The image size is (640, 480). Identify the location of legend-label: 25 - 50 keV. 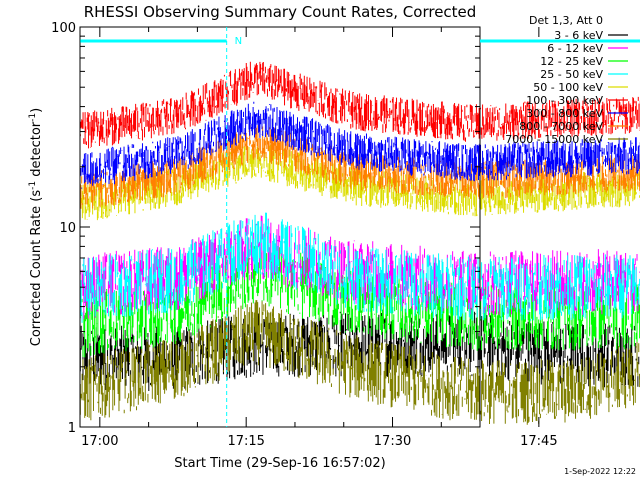
(571, 74).